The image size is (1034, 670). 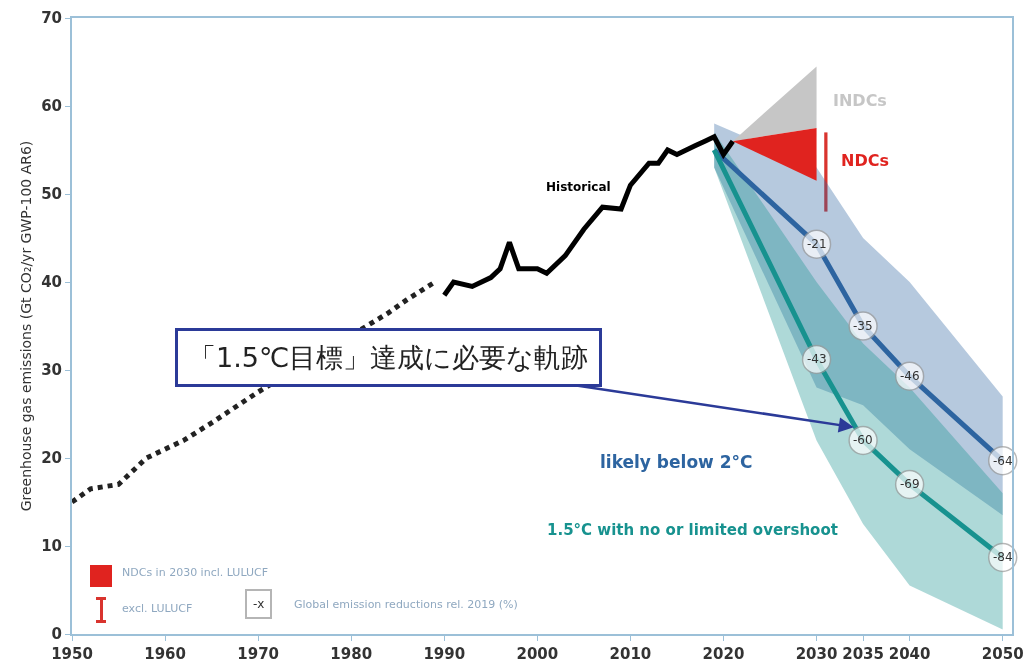 What do you see at coordinates (865, 160) in the screenshot?
I see `legend-label: NDCs` at bounding box center [865, 160].